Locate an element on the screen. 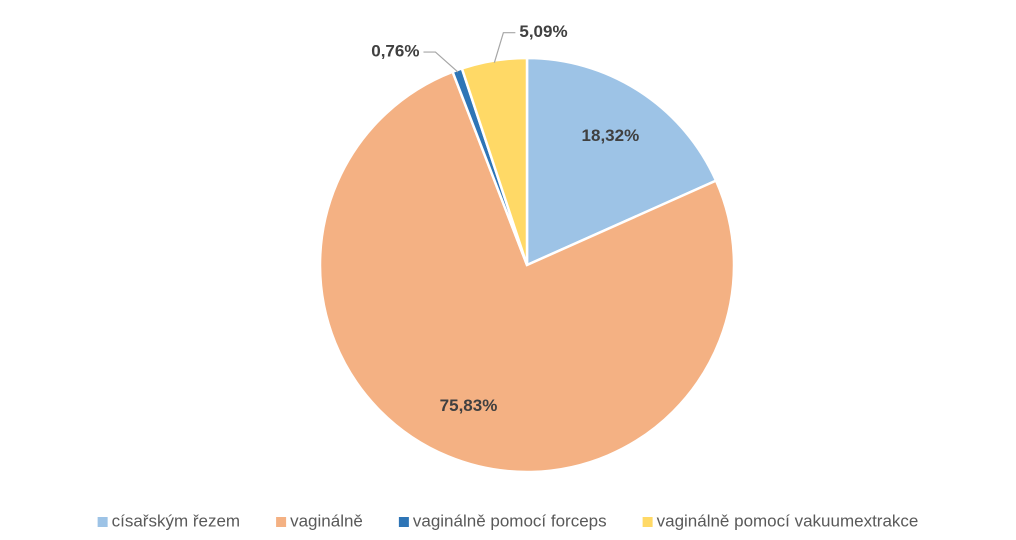  legend-label: vaginálně is located at coordinates (326, 520).